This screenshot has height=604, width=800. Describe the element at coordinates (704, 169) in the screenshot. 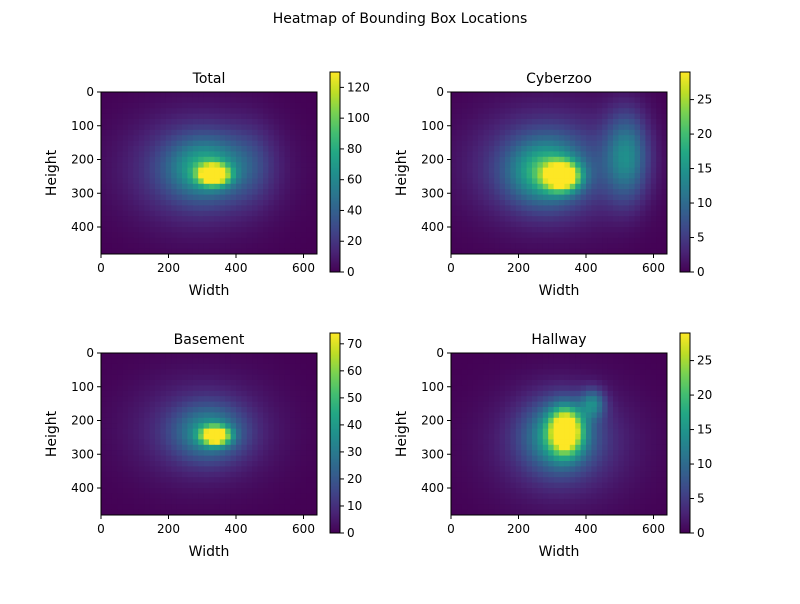

I see `colorbar-tick-label: 15` at that location.